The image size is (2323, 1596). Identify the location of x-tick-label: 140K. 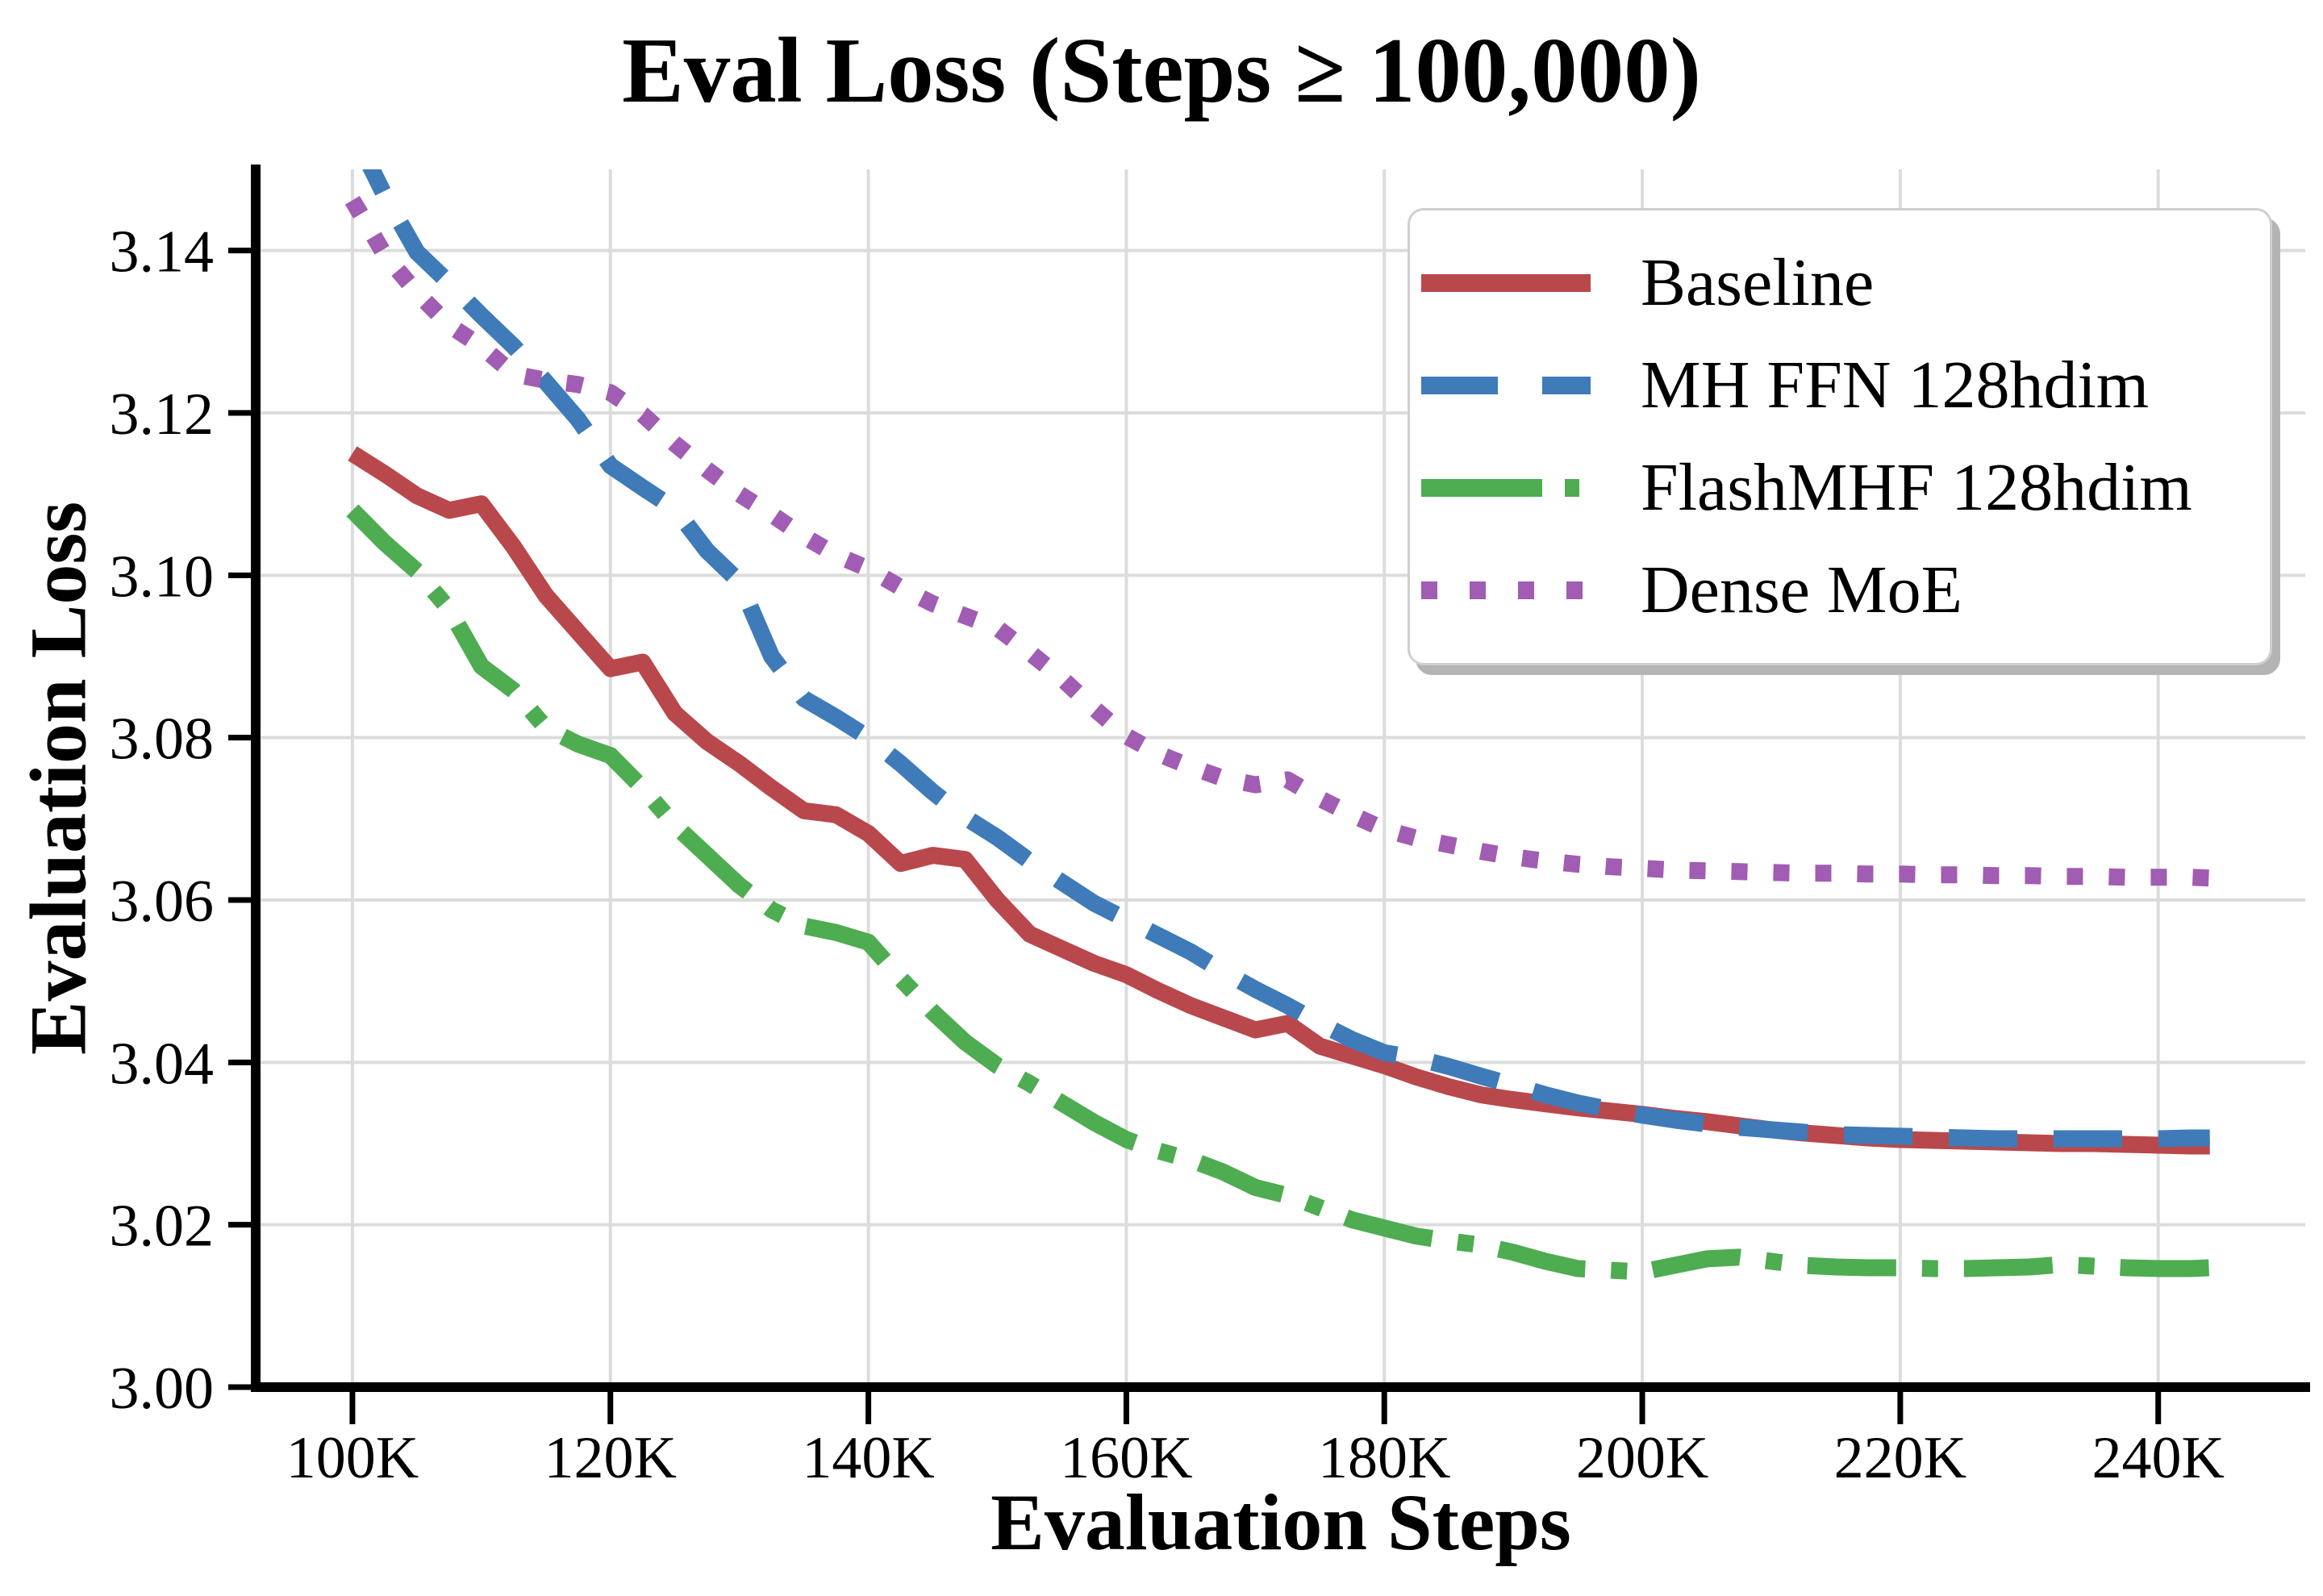
(868, 1458).